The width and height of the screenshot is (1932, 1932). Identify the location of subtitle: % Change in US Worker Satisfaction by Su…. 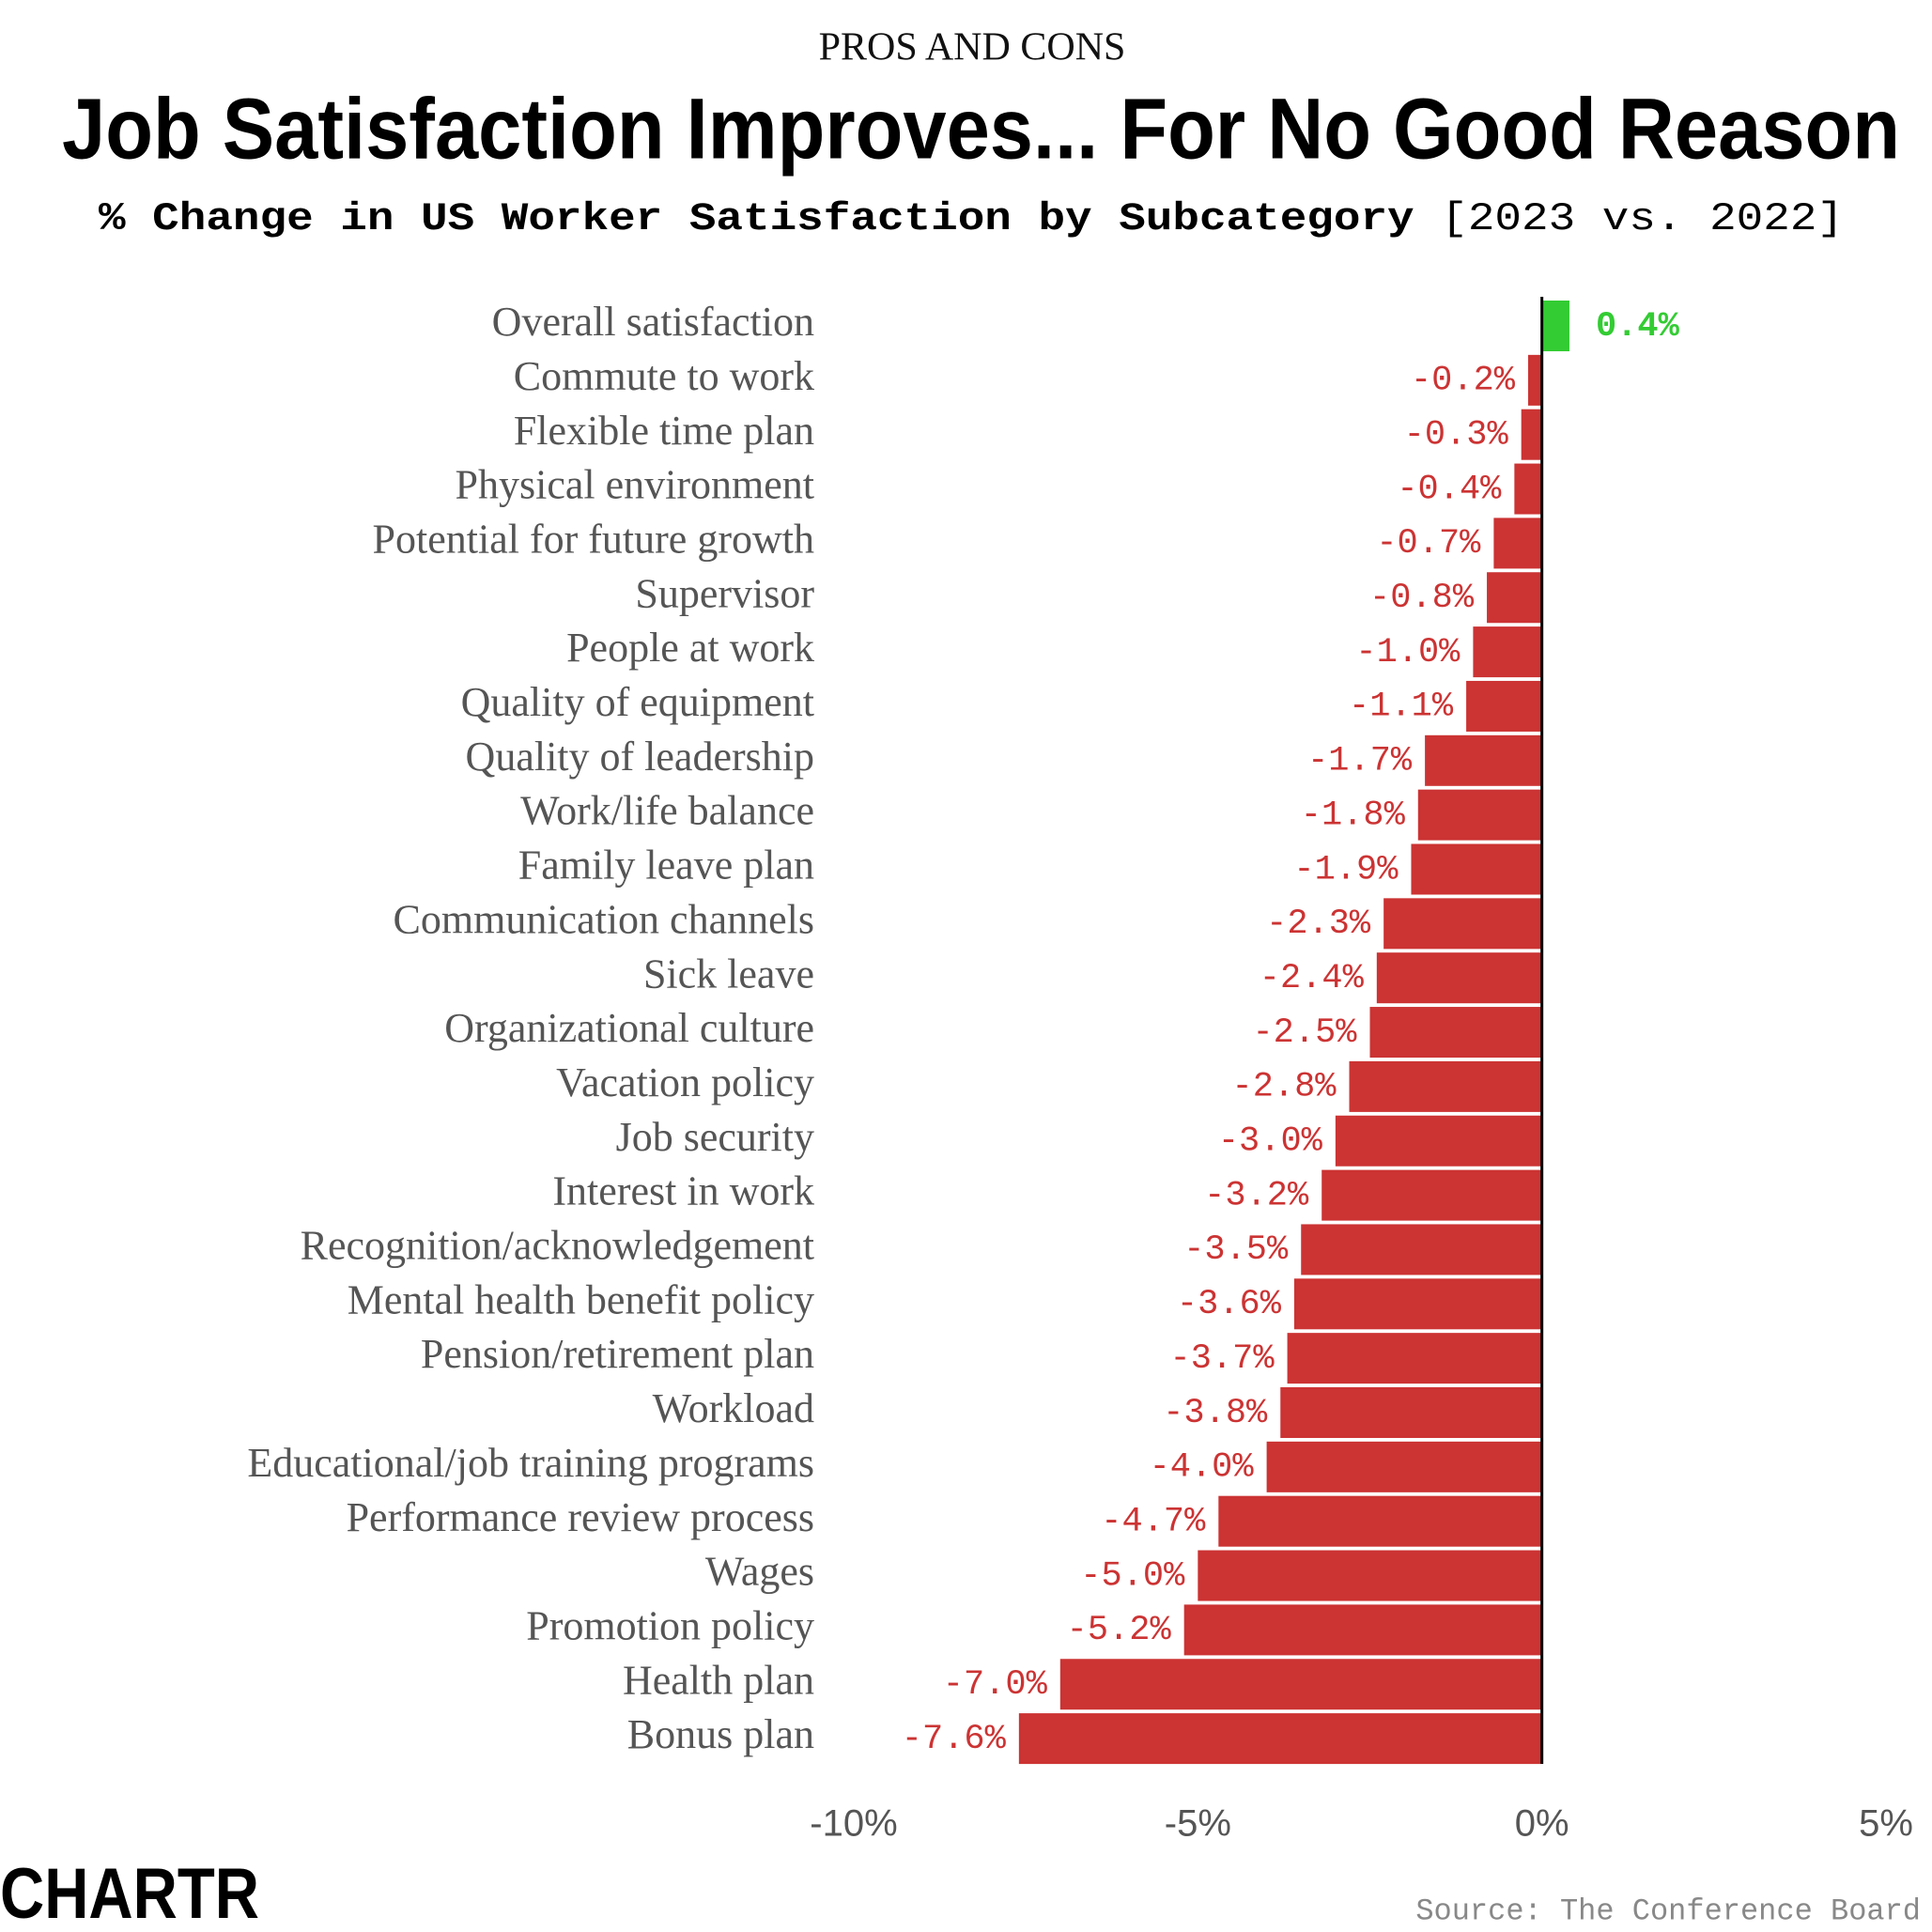
(756, 218).